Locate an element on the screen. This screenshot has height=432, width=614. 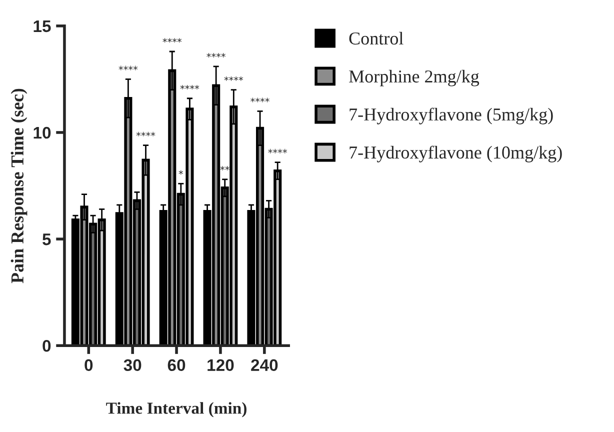
y-tick-label: 5 is located at coordinates (46, 240).